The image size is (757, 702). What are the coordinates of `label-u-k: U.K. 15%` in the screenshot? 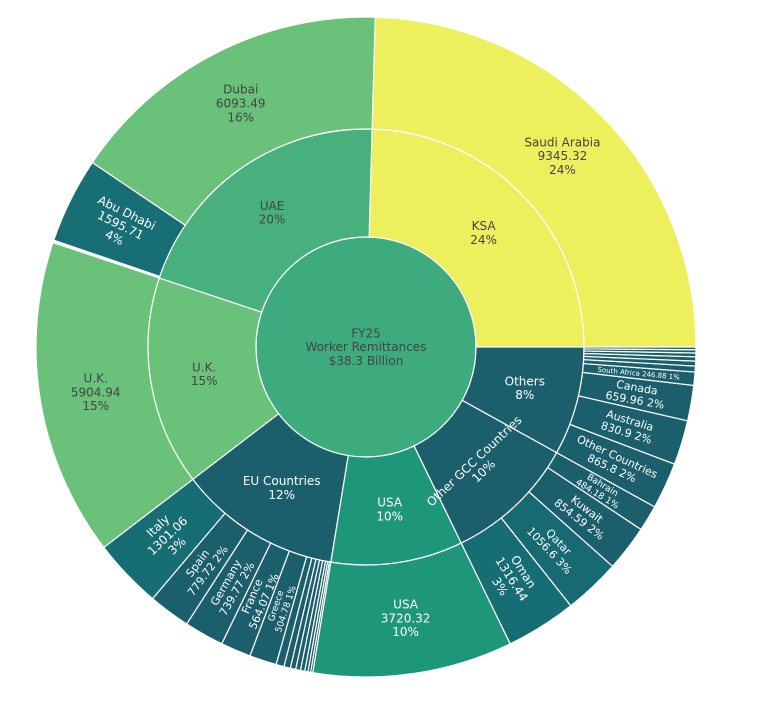 It's located at (204, 374).